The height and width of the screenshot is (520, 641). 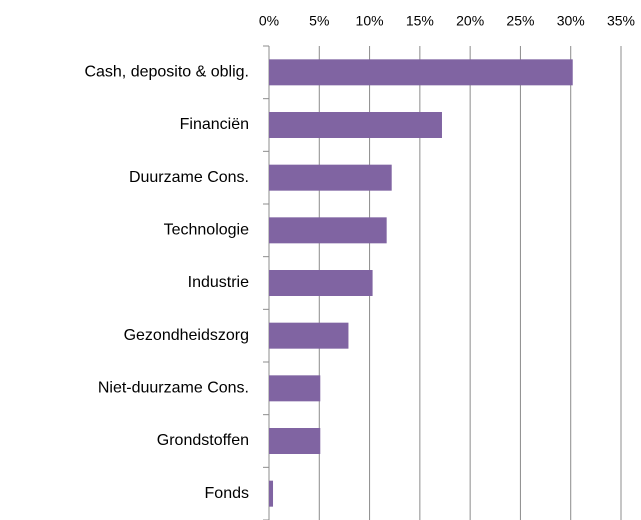 What do you see at coordinates (370, 21) in the screenshot?
I see `x-tick-label: 10%` at bounding box center [370, 21].